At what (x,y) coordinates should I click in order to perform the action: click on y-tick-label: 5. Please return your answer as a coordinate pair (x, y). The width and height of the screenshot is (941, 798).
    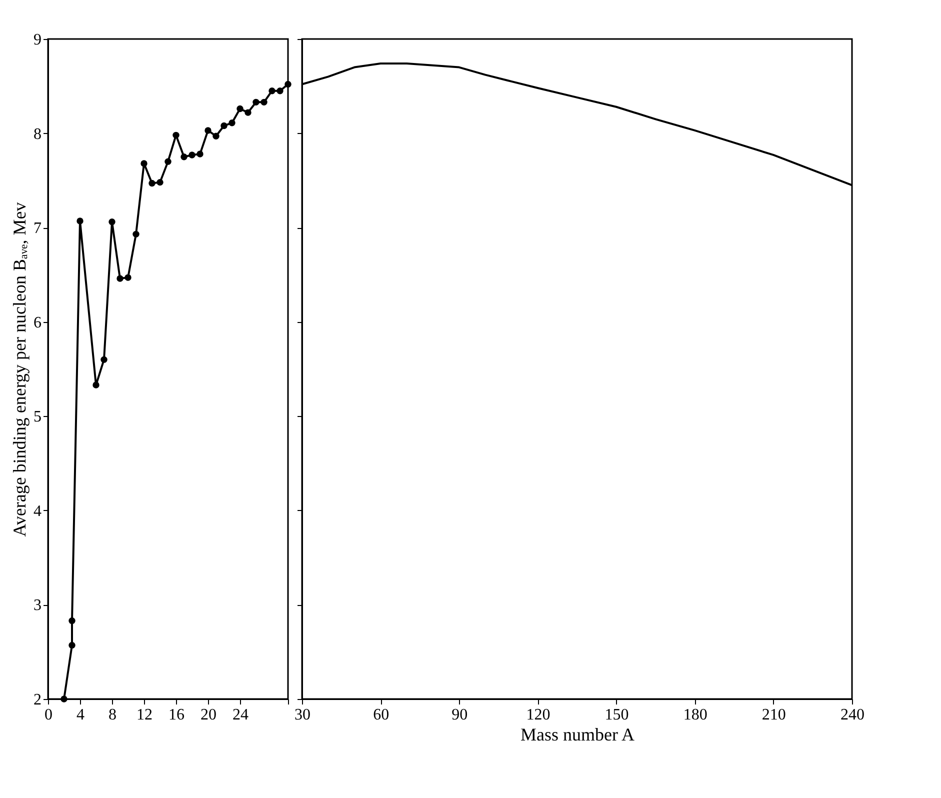
    Looking at the image, I should click on (38, 417).